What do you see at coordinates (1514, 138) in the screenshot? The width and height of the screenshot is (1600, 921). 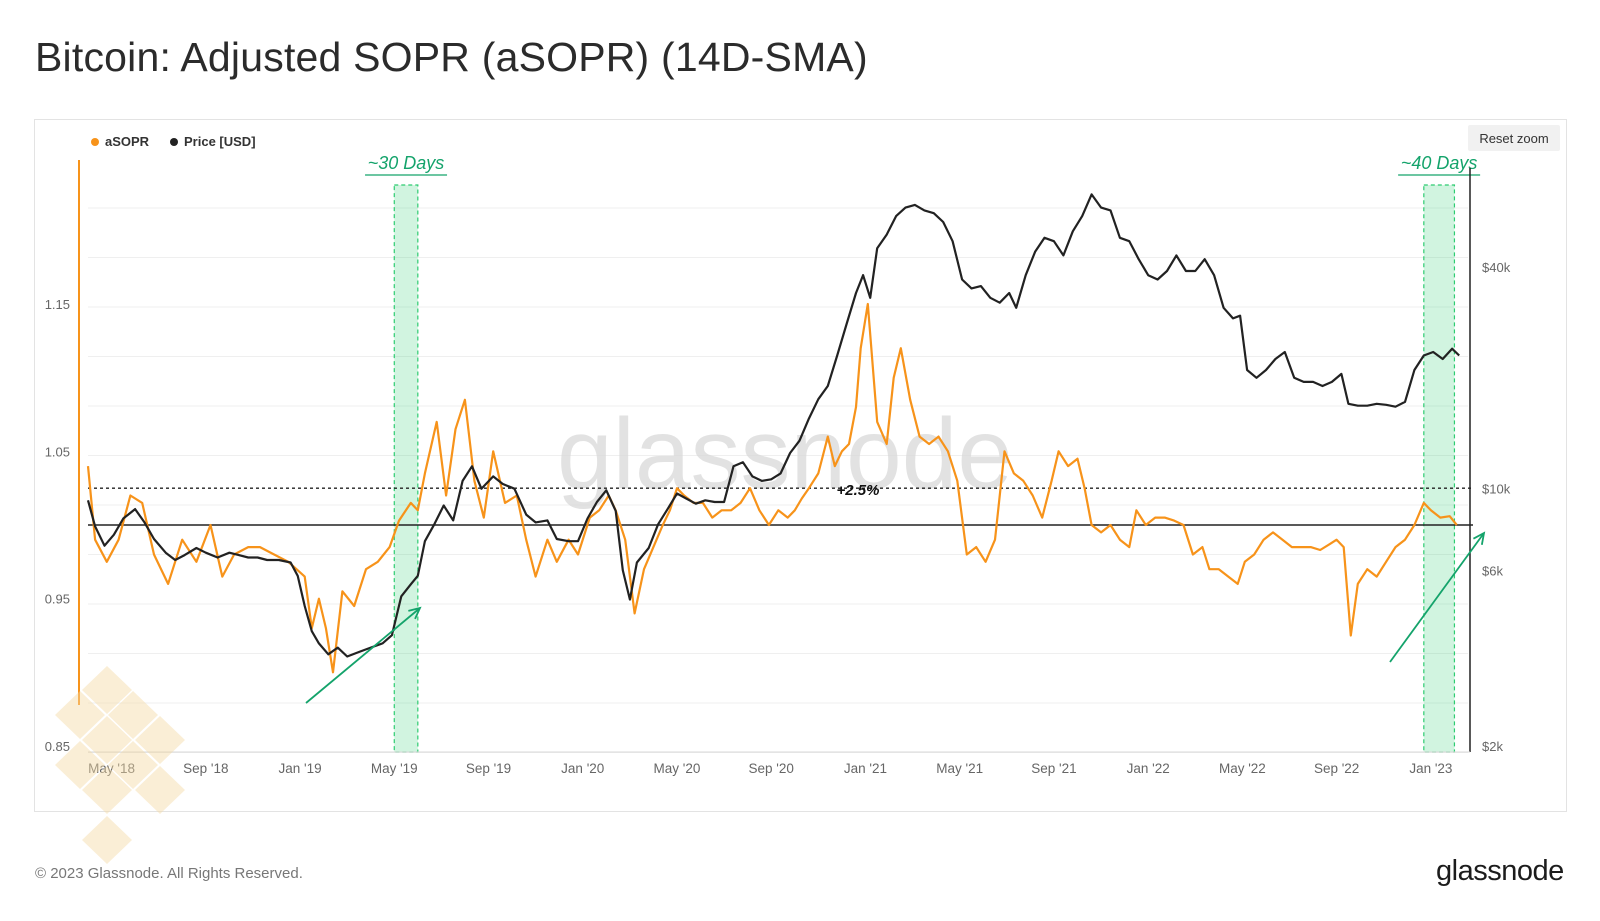 I see `reset-zoom-button: Reset zoom` at bounding box center [1514, 138].